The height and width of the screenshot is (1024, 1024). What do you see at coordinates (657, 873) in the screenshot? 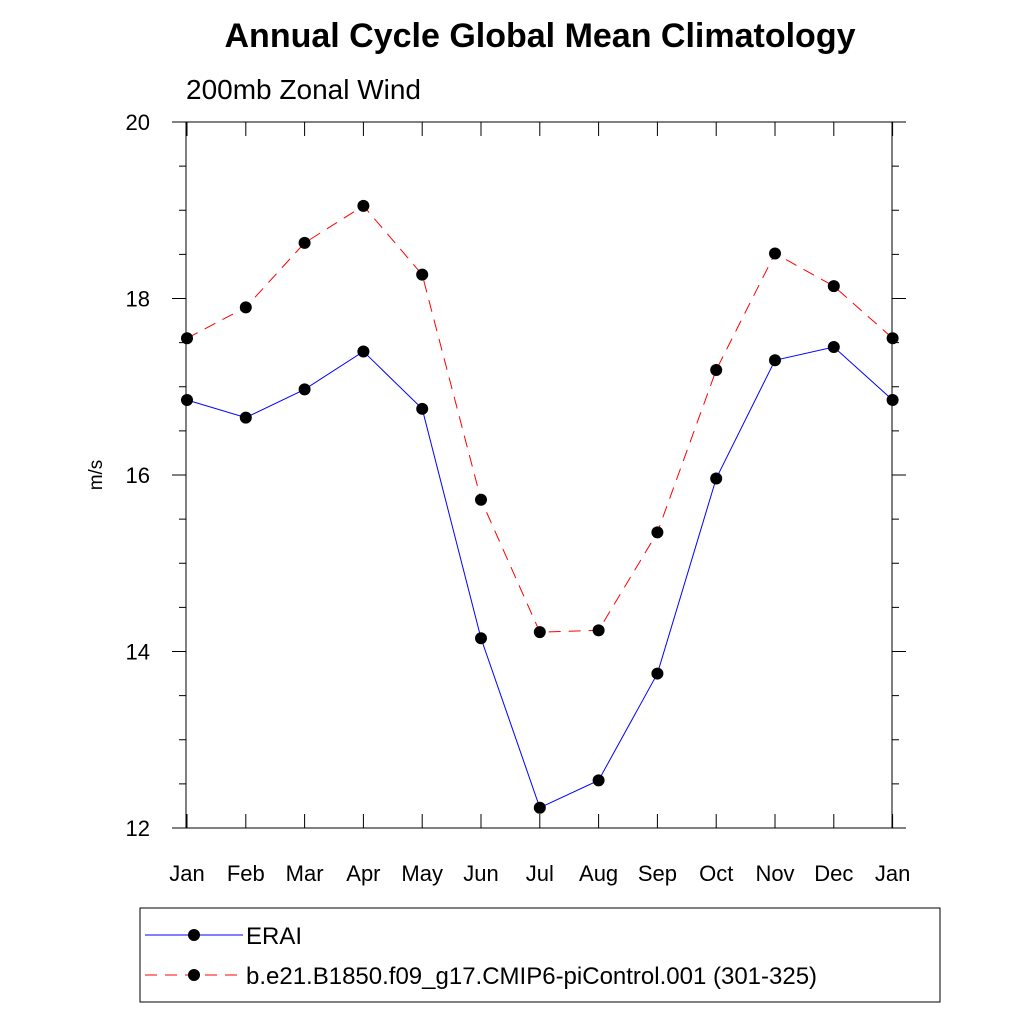
I see `x-tick-label: Sep` at bounding box center [657, 873].